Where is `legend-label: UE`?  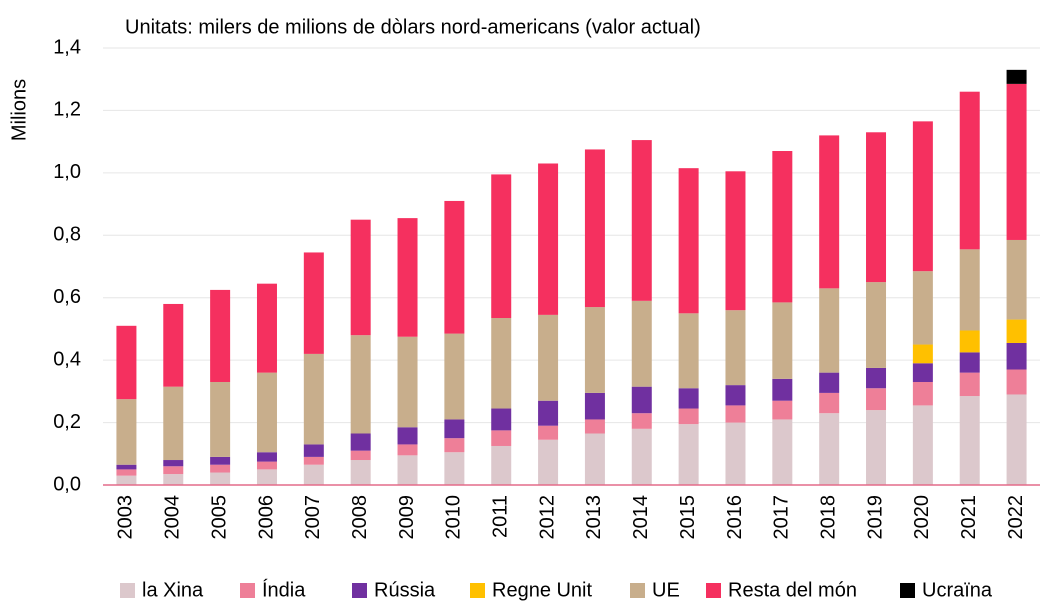 legend-label: UE is located at coordinates (666, 590).